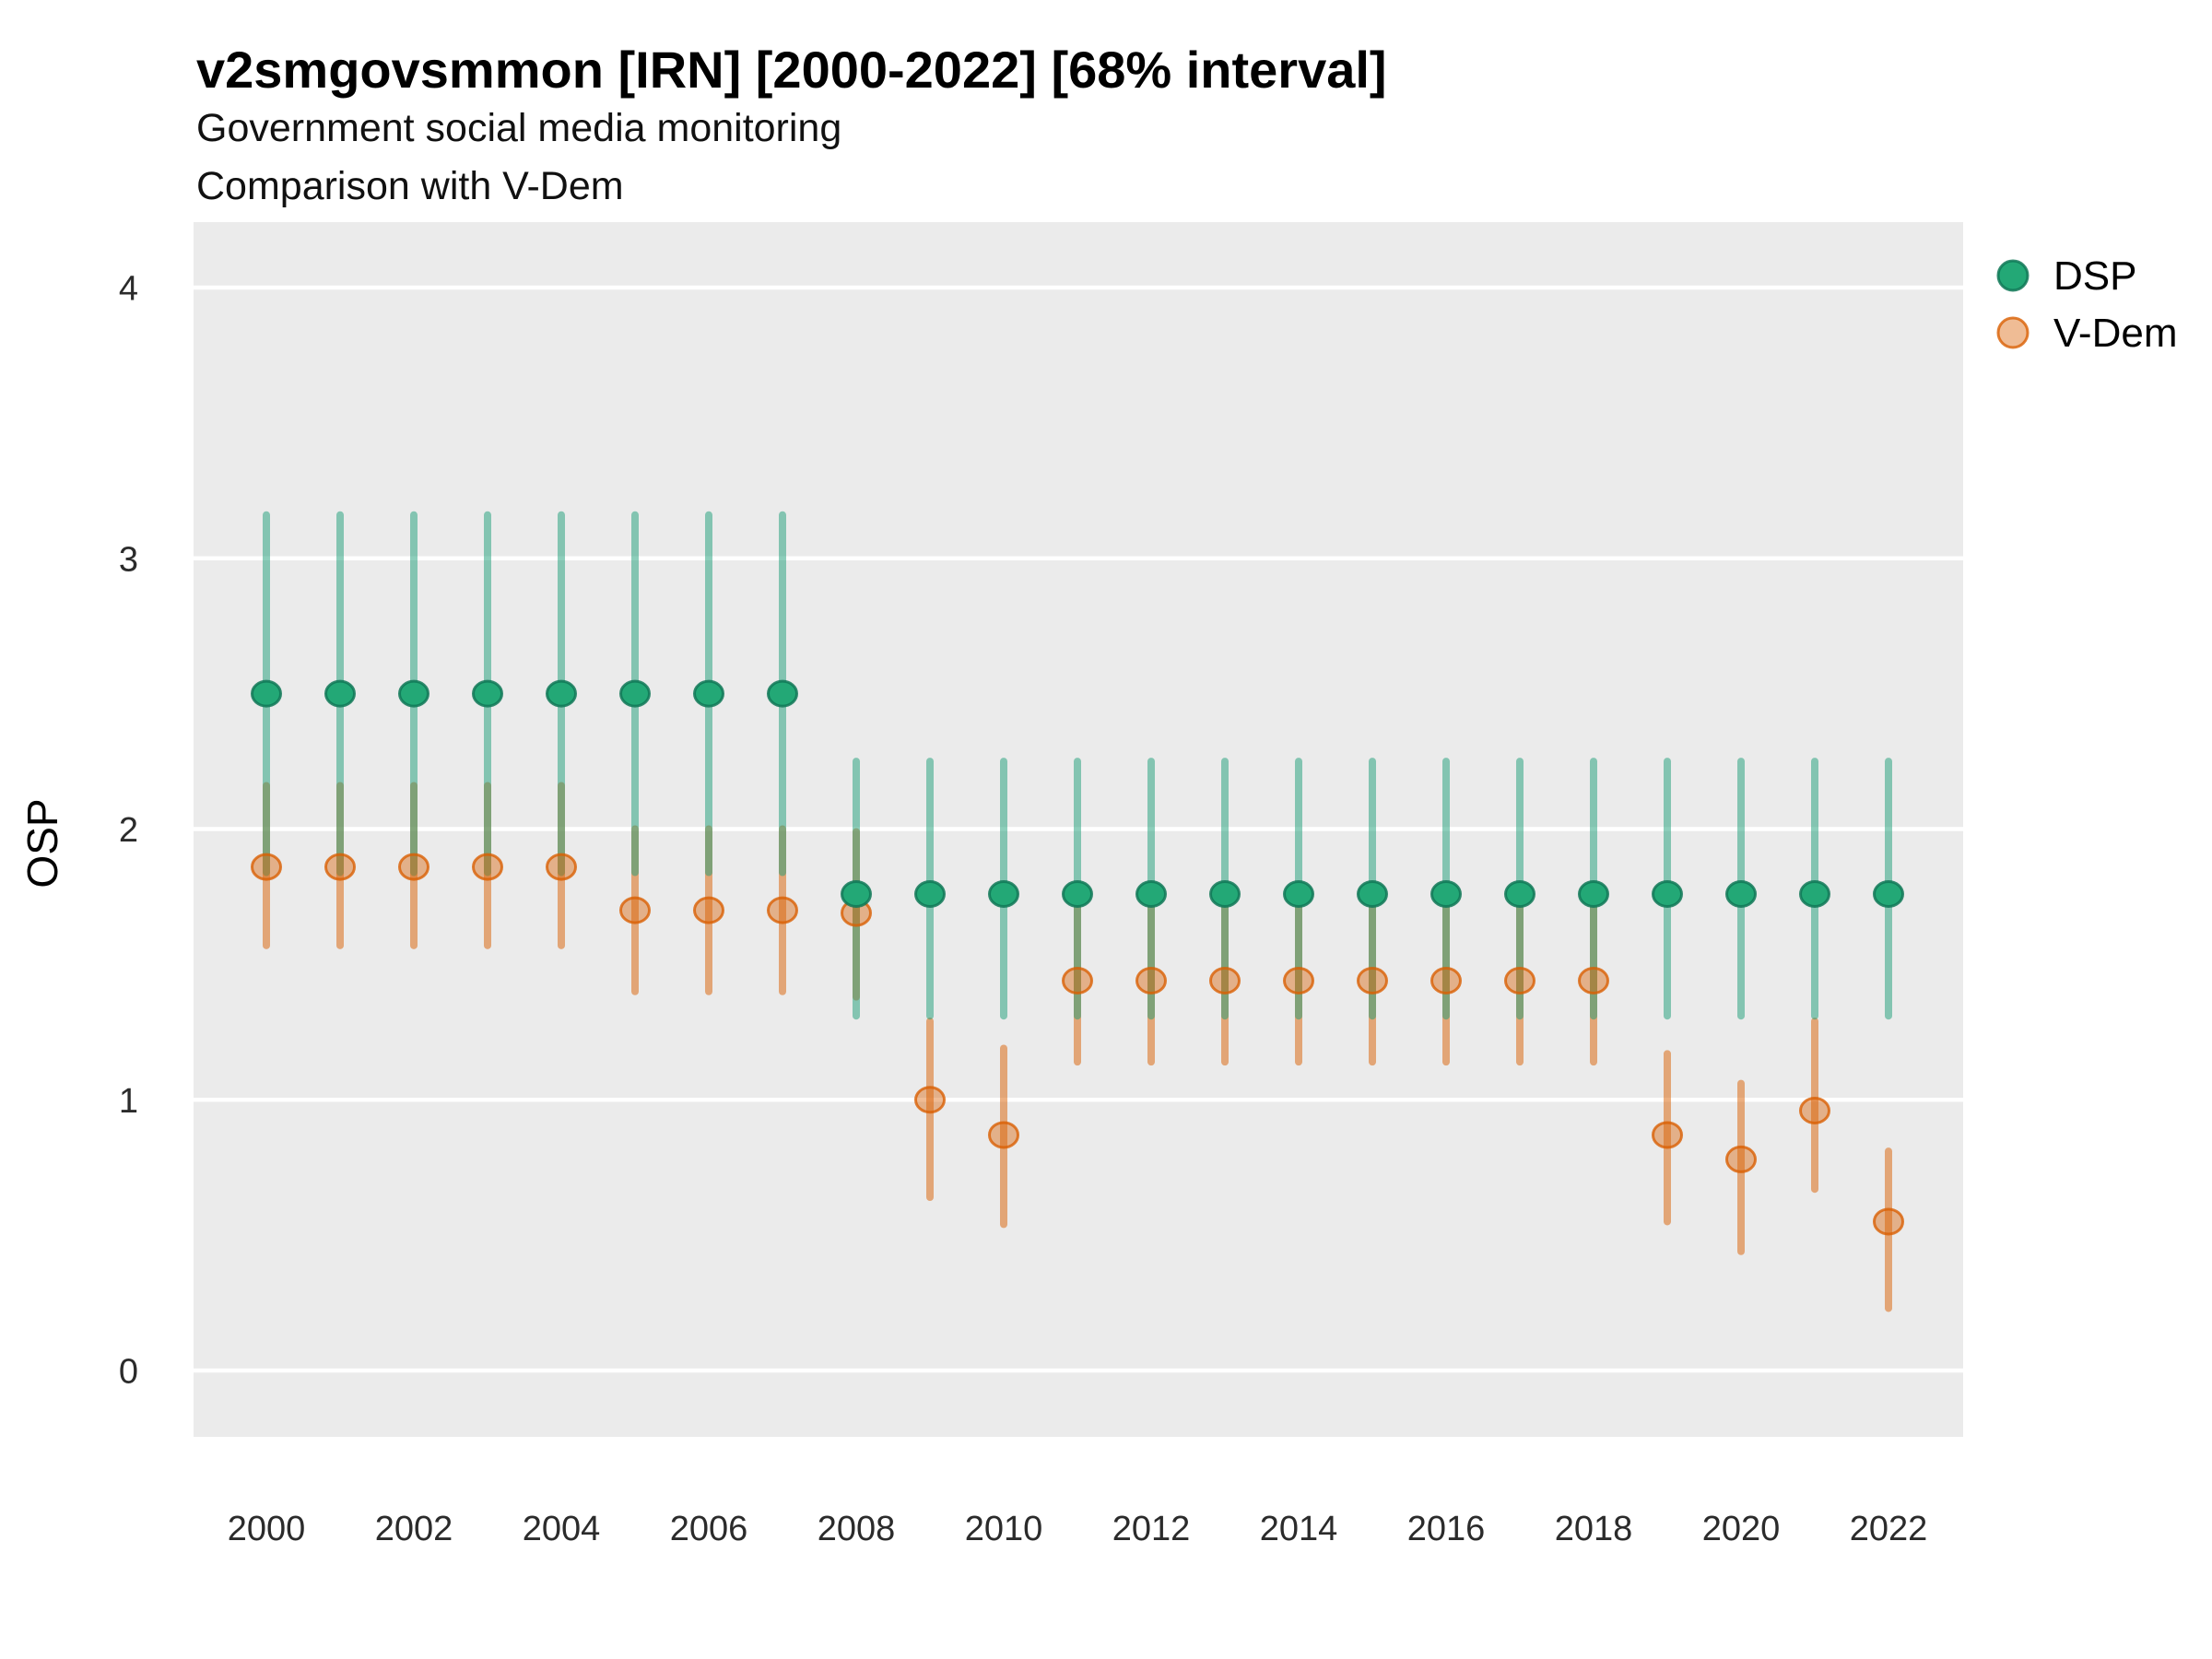 The image size is (2212, 1659). I want to click on vdem-point-2016, so click(1446, 980).